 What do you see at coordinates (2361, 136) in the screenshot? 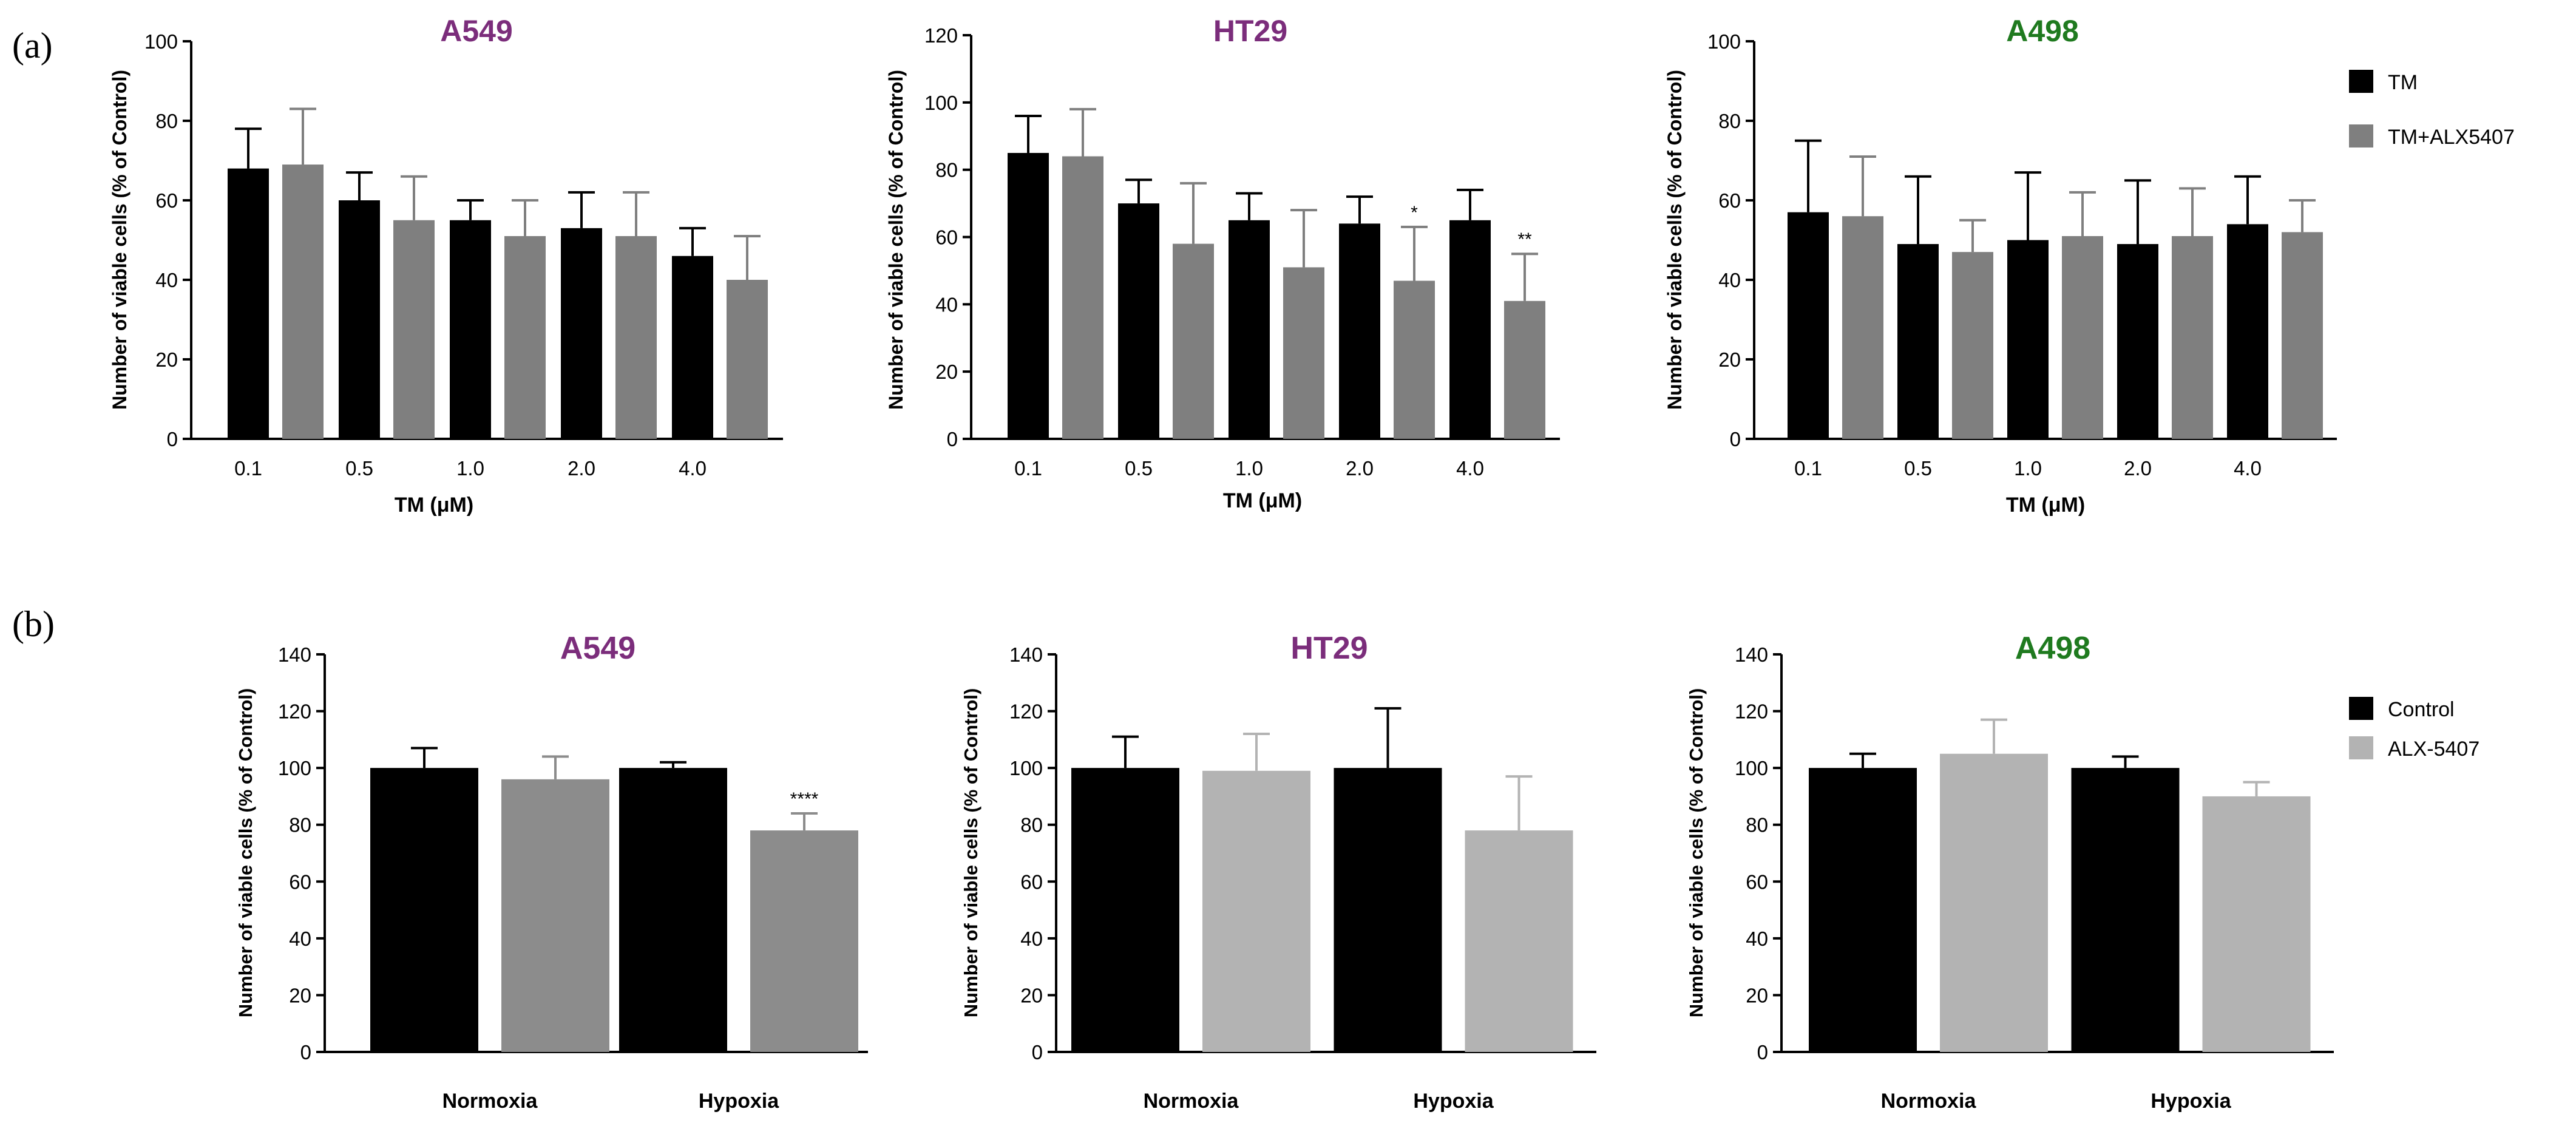
I see `legend-swatch-tm-alx5407` at bounding box center [2361, 136].